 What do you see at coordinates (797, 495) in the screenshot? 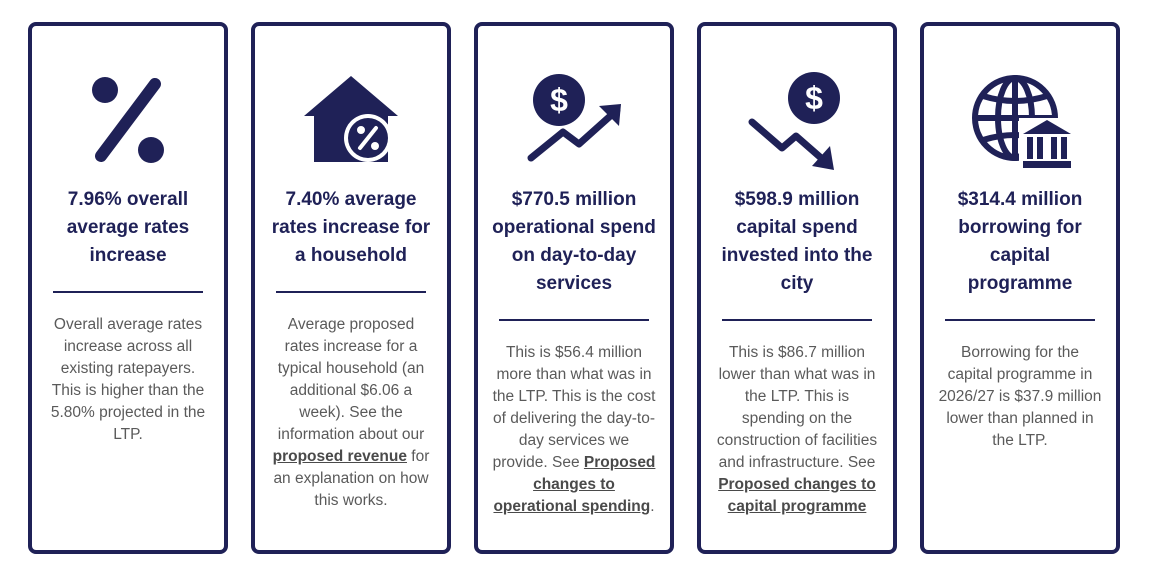
I see `capital-programme-link: Proposed changes to capital programme` at bounding box center [797, 495].